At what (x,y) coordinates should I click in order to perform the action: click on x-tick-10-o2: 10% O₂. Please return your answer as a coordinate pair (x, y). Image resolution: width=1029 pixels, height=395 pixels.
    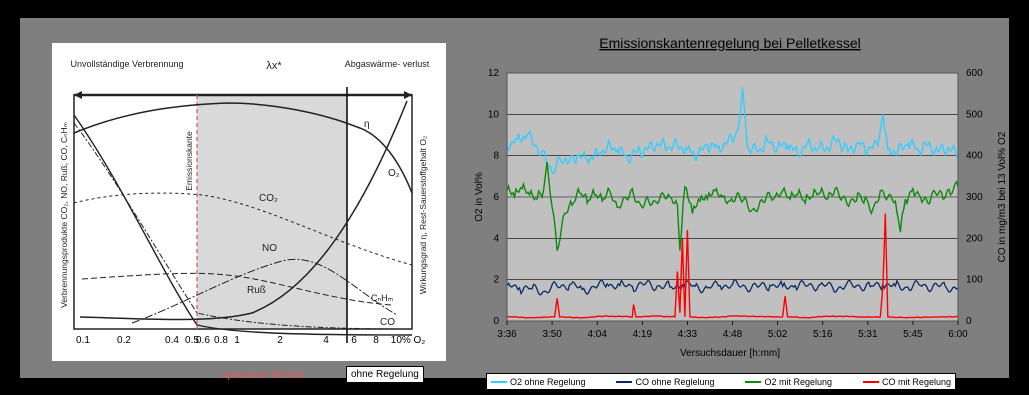
    Looking at the image, I should click on (408, 340).